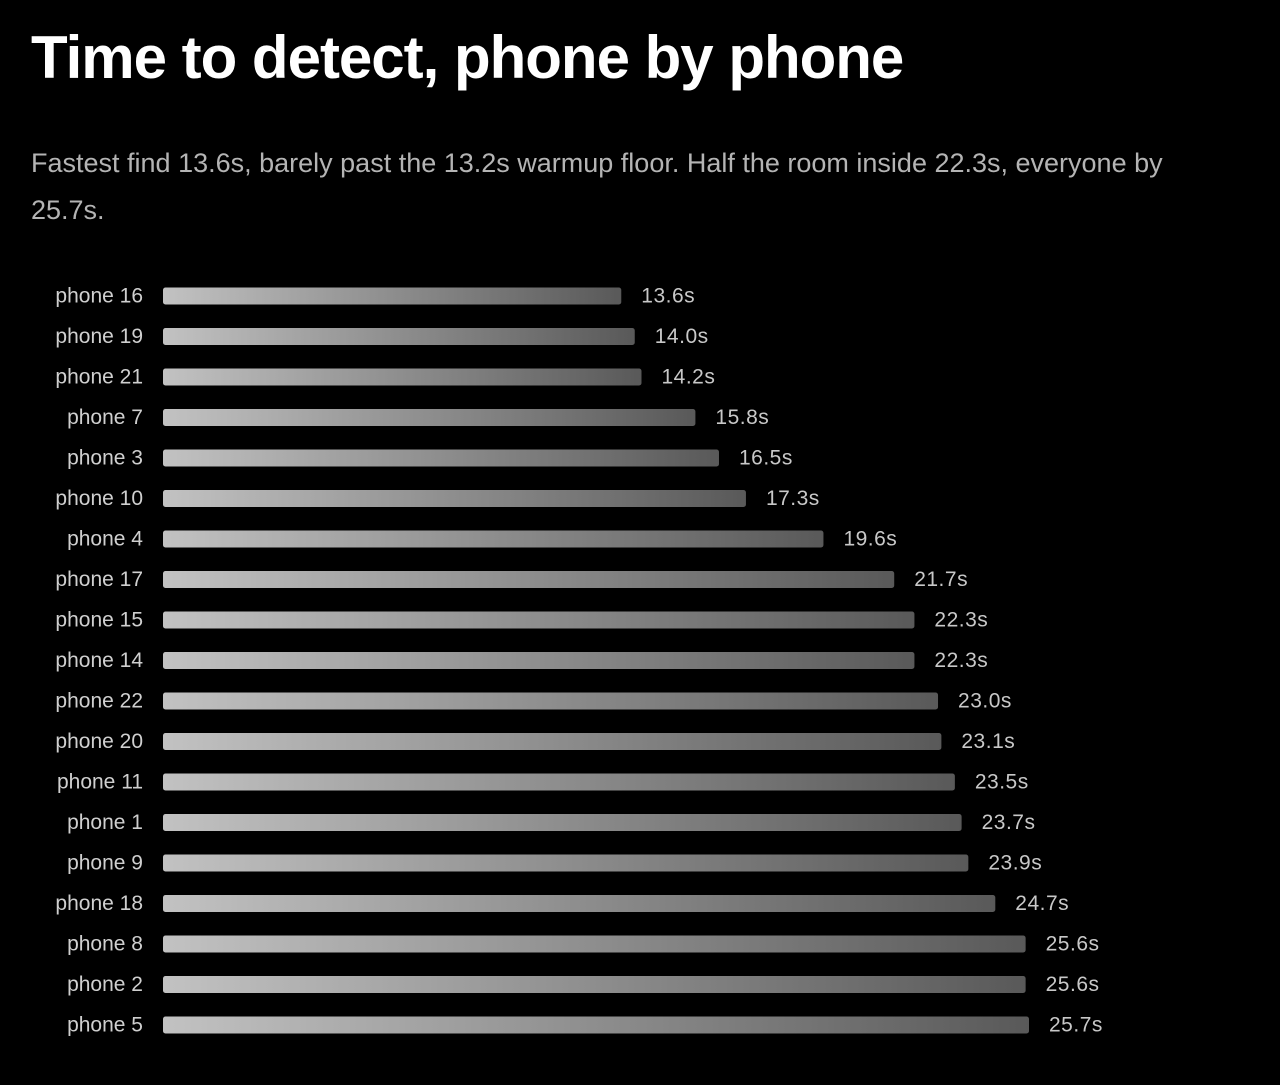  Describe the element at coordinates (1002, 782) in the screenshot. I see `bar-value-label: 23.5s` at that location.